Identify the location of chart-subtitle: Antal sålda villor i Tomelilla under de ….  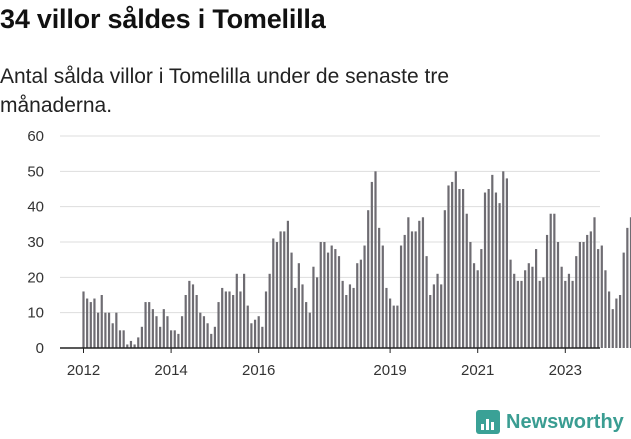
(225, 91).